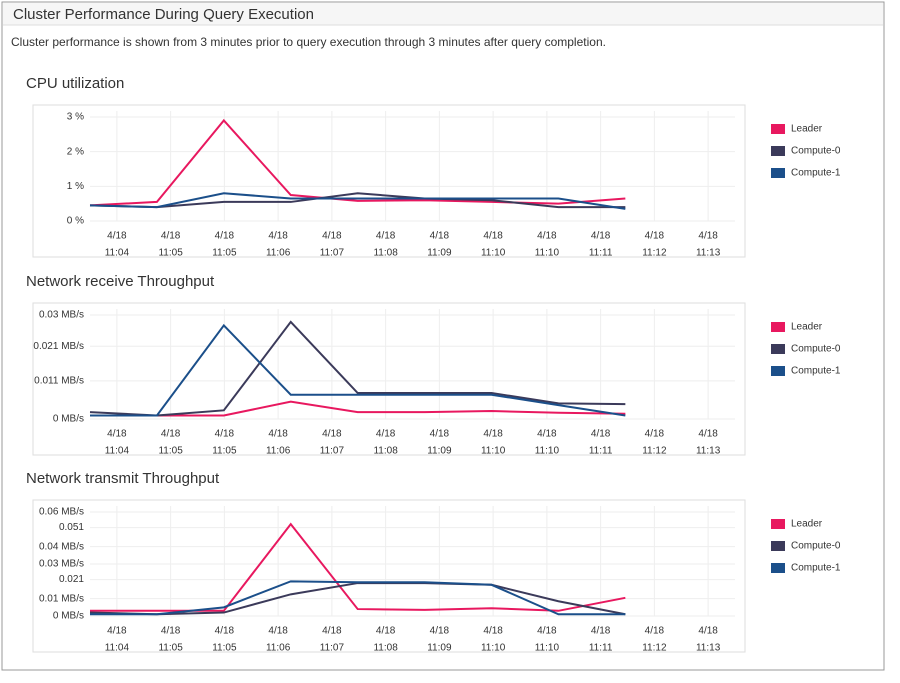 Image resolution: width=900 pixels, height=683 pixels. Describe the element at coordinates (708, 451) in the screenshot. I see `x-tick-label: 11:13` at that location.